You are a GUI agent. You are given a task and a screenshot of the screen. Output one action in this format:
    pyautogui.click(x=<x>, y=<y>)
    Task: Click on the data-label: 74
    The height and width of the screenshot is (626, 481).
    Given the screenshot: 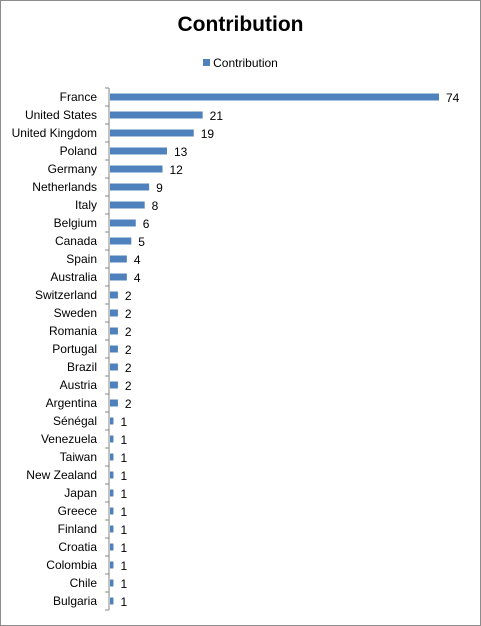 What is the action you would take?
    pyautogui.click(x=453, y=98)
    